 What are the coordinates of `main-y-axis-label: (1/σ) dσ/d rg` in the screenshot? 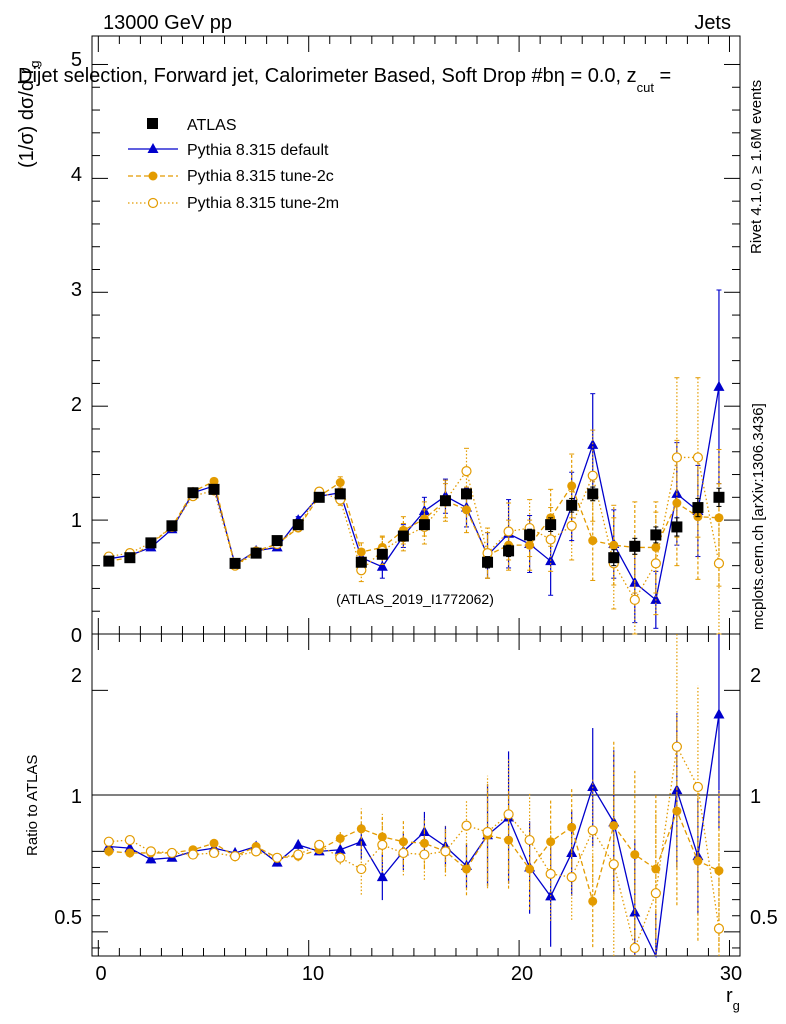 It's located at (29, 115).